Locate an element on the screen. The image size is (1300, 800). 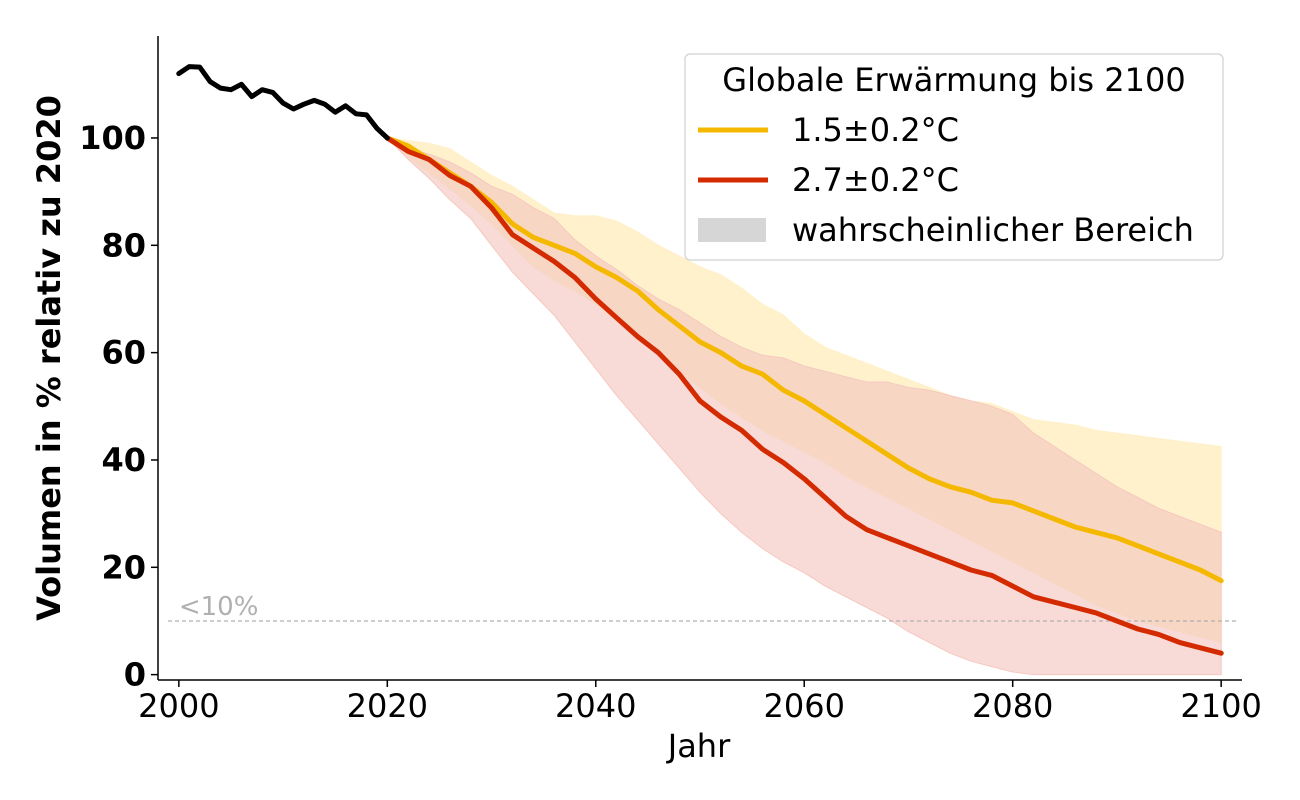
y-tick-label: 40 is located at coordinates (123, 460).